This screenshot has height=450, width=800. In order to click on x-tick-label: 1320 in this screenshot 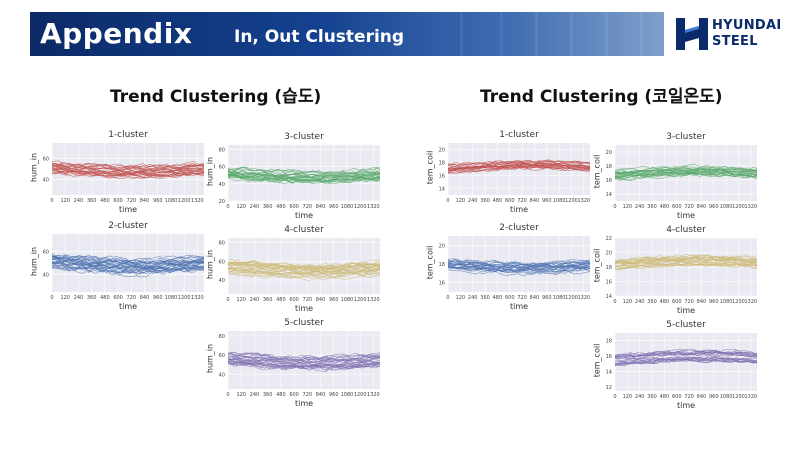, I will do `click(197, 298)`.